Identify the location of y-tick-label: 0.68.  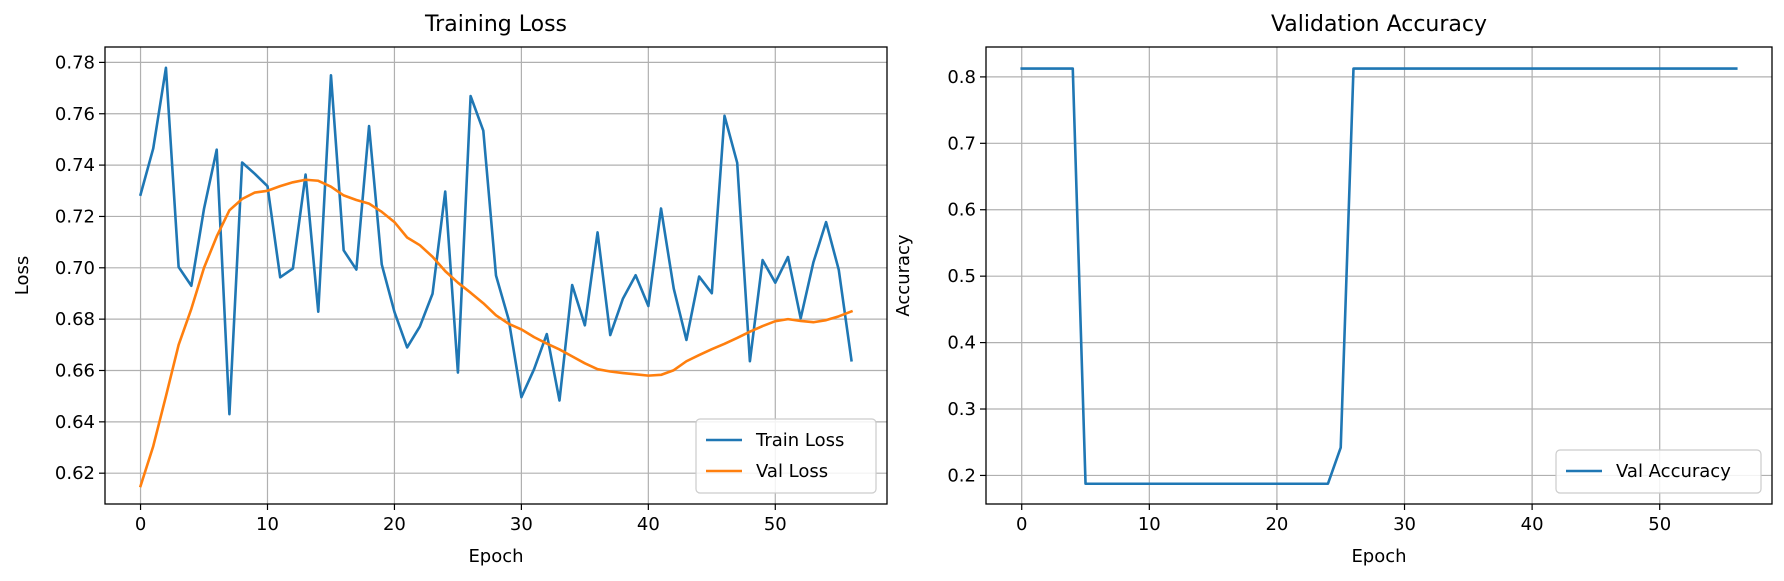
(75, 319).